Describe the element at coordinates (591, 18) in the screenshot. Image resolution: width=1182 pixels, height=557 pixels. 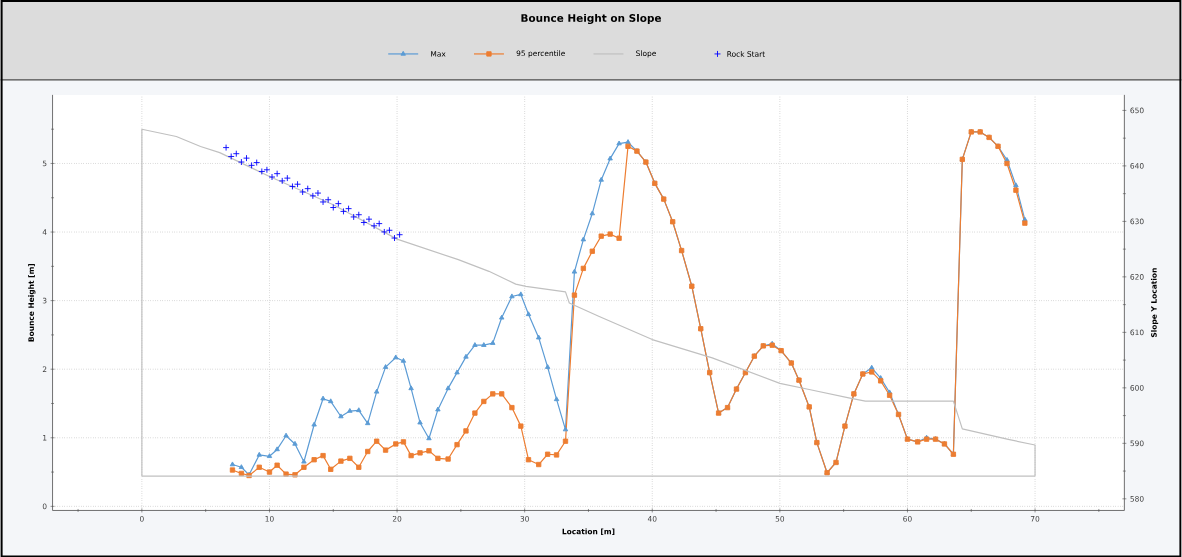
I see `chart-title: Bounce Height on Slope` at that location.